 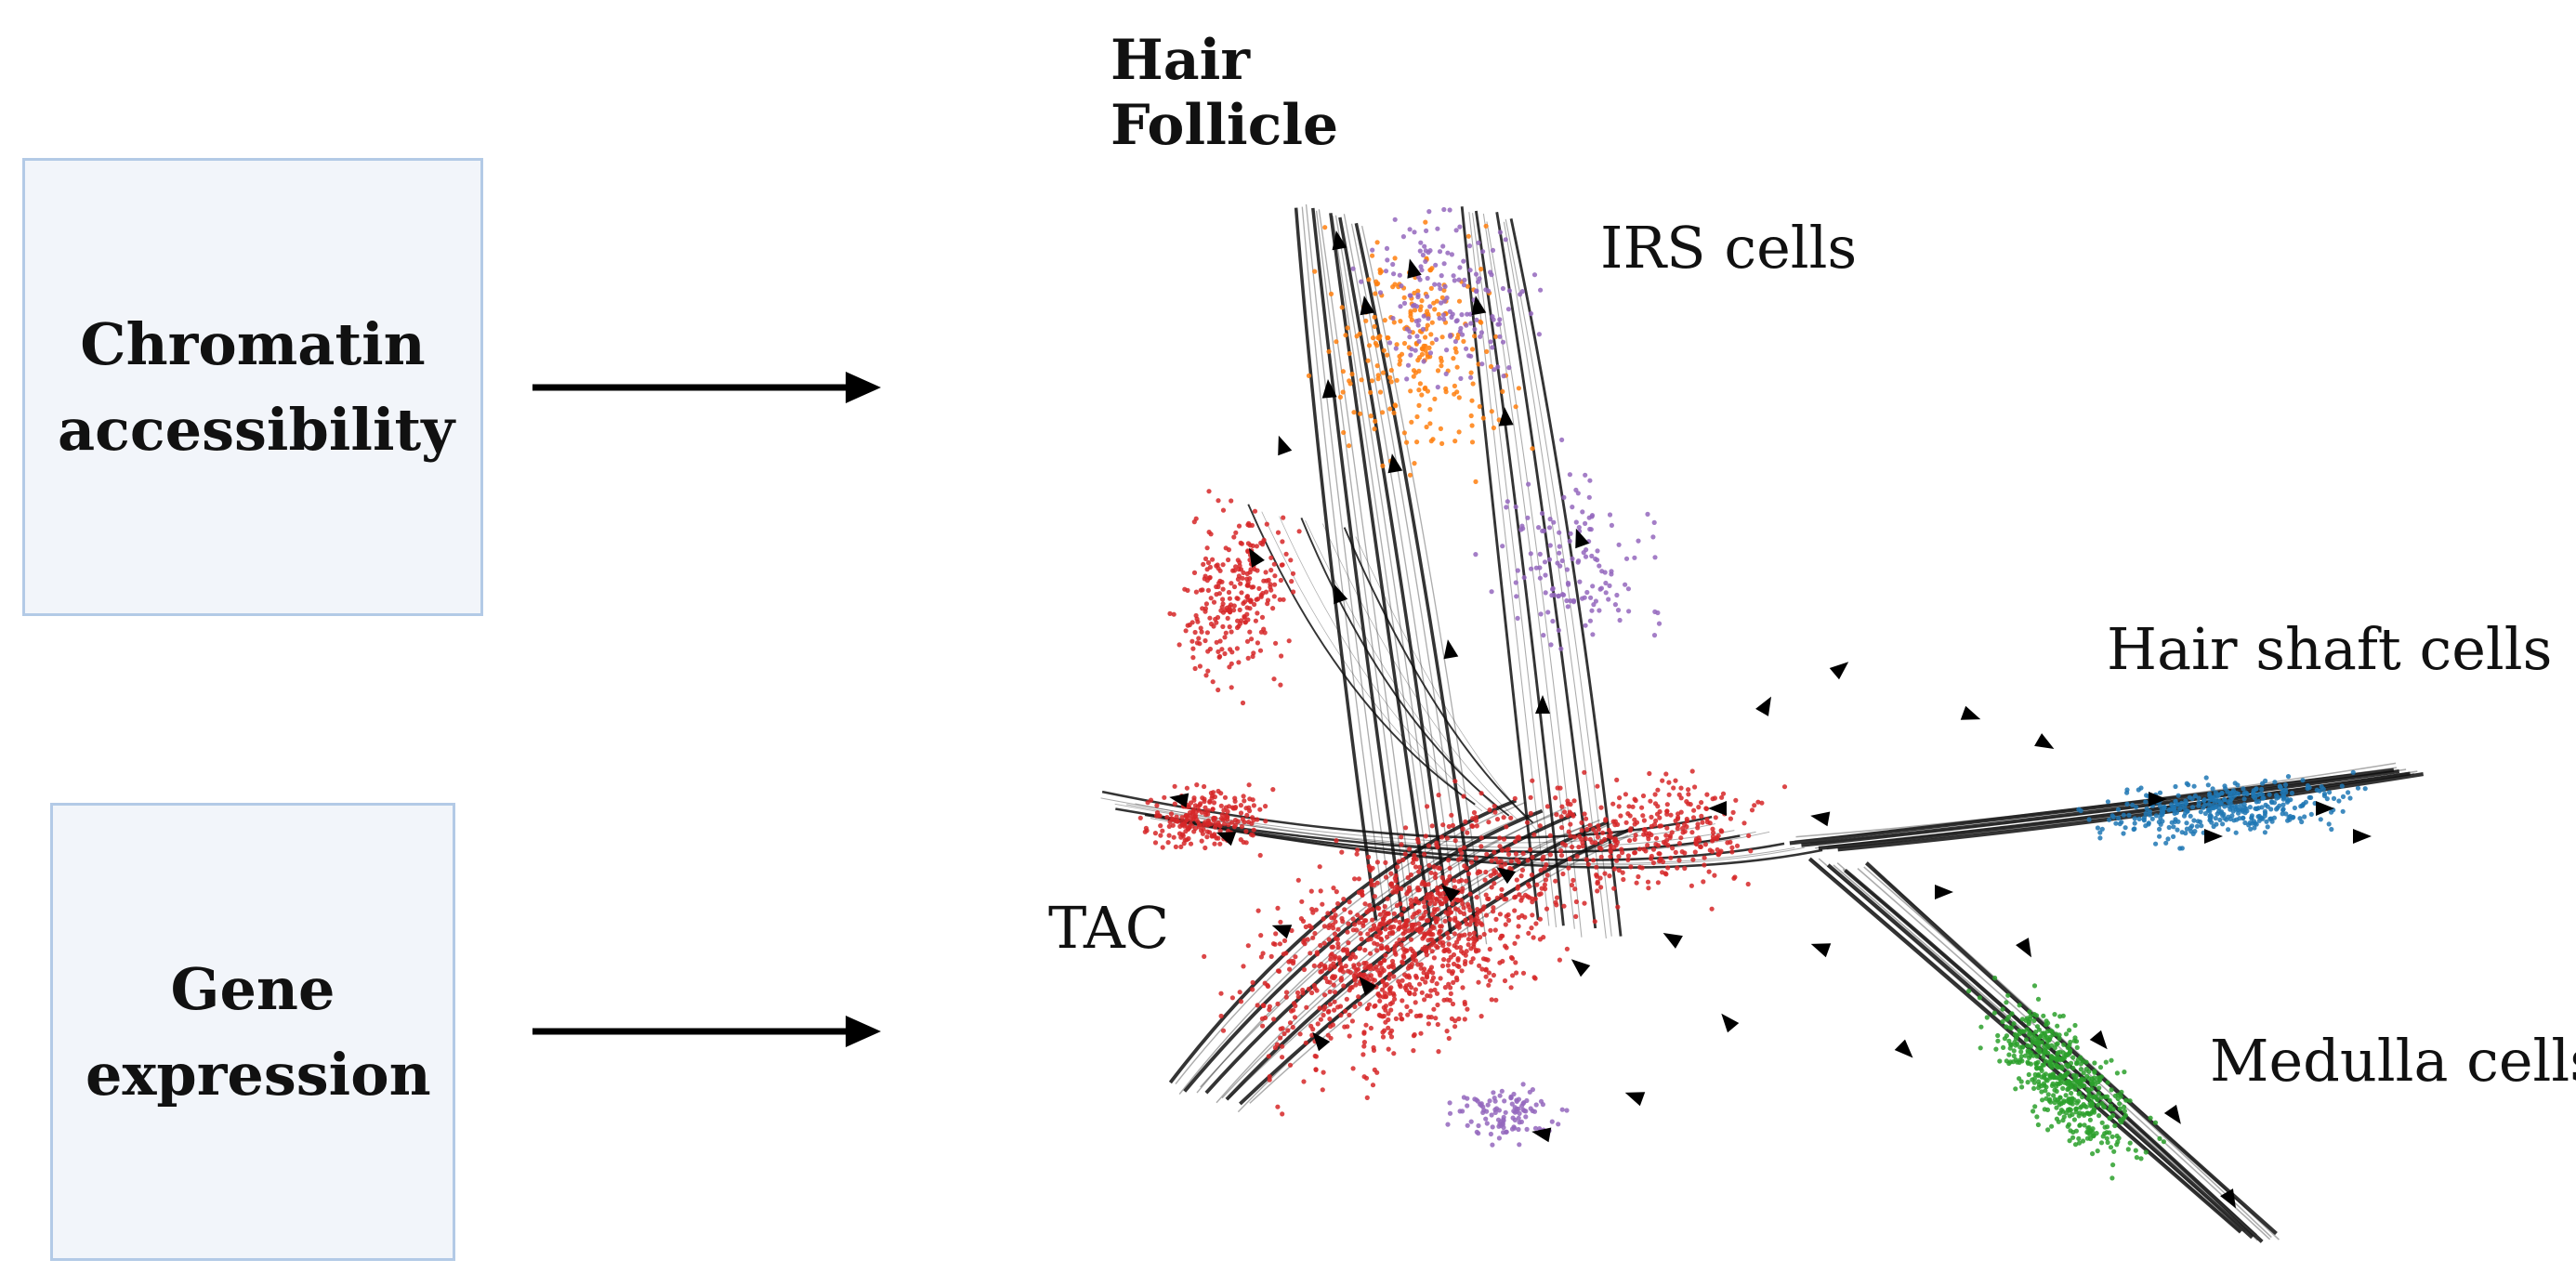 I want to click on chromatin-accessibility-label: Chromatin accessibility, so click(x=256, y=386).